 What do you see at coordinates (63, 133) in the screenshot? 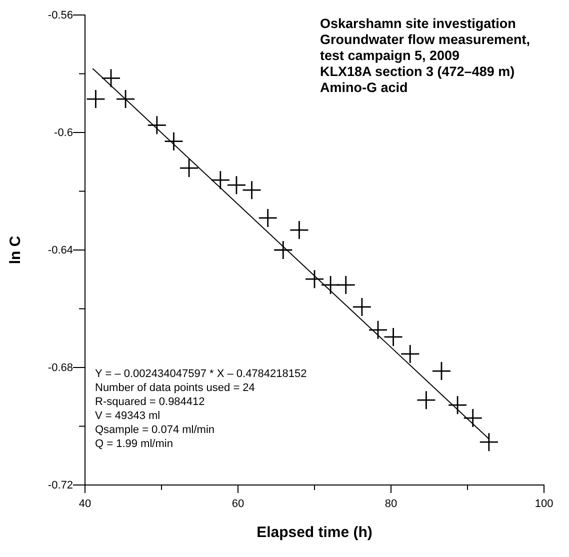
I see `y-tick-label: -0.6` at bounding box center [63, 133].